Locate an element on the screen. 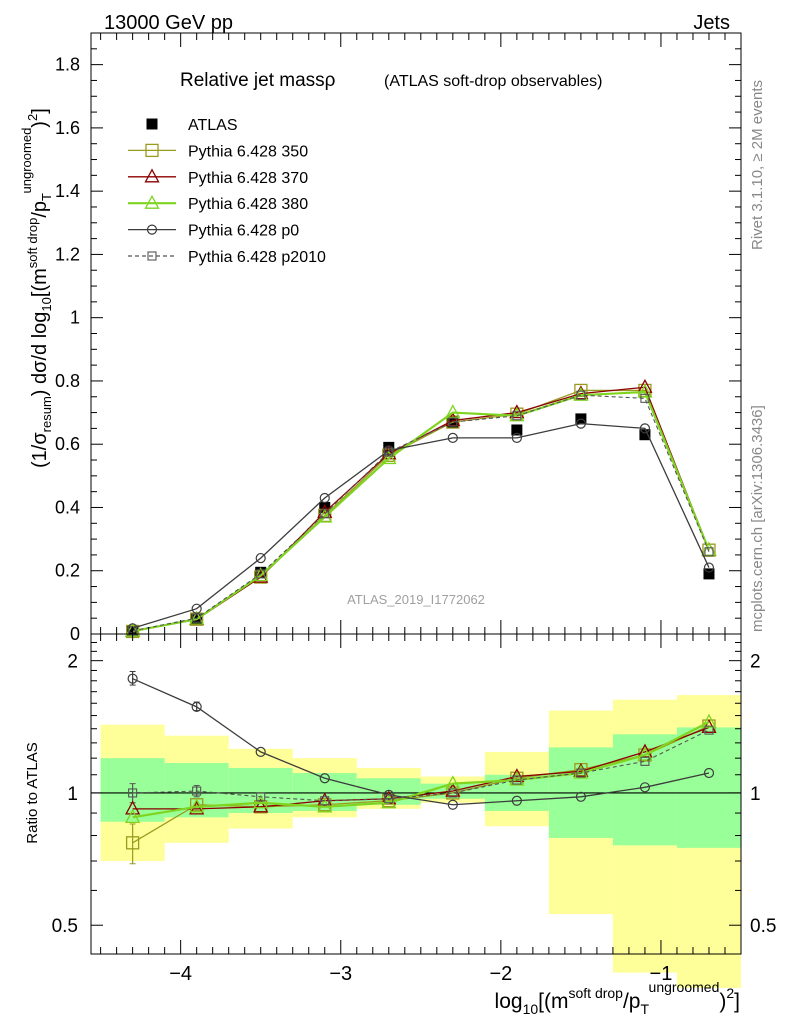  y-tick-label: 1 is located at coordinates (75, 318).